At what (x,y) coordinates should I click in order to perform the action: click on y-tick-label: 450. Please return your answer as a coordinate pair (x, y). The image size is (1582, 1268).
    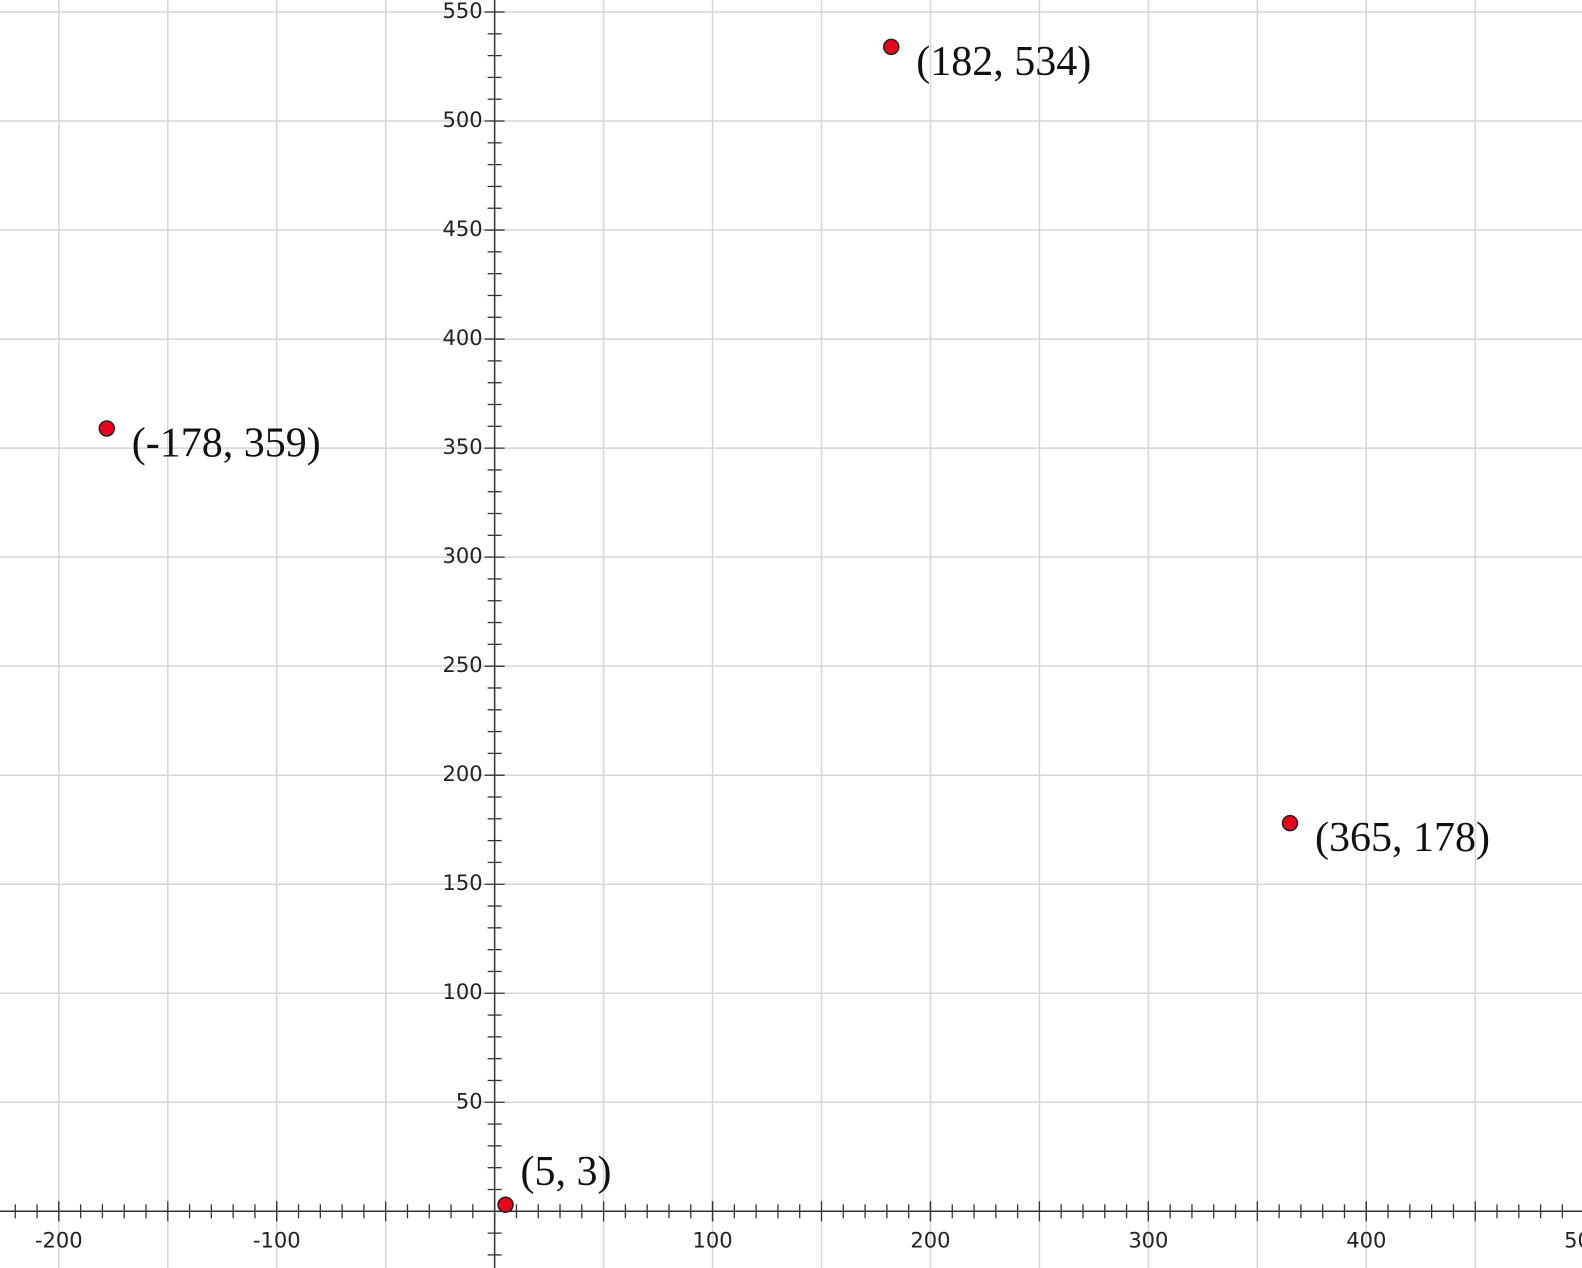
    Looking at the image, I should click on (463, 229).